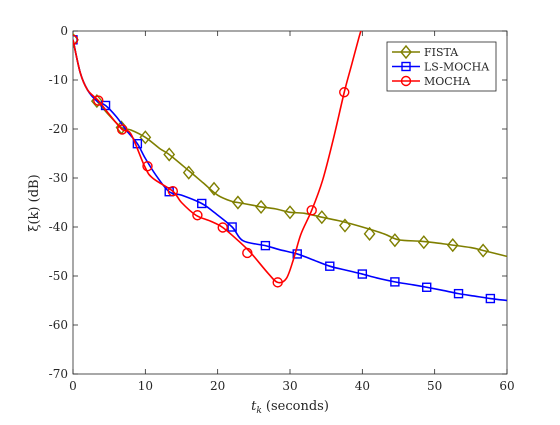  I want to click on y-axis-label: ξ(k) (dB), so click(34, 202).